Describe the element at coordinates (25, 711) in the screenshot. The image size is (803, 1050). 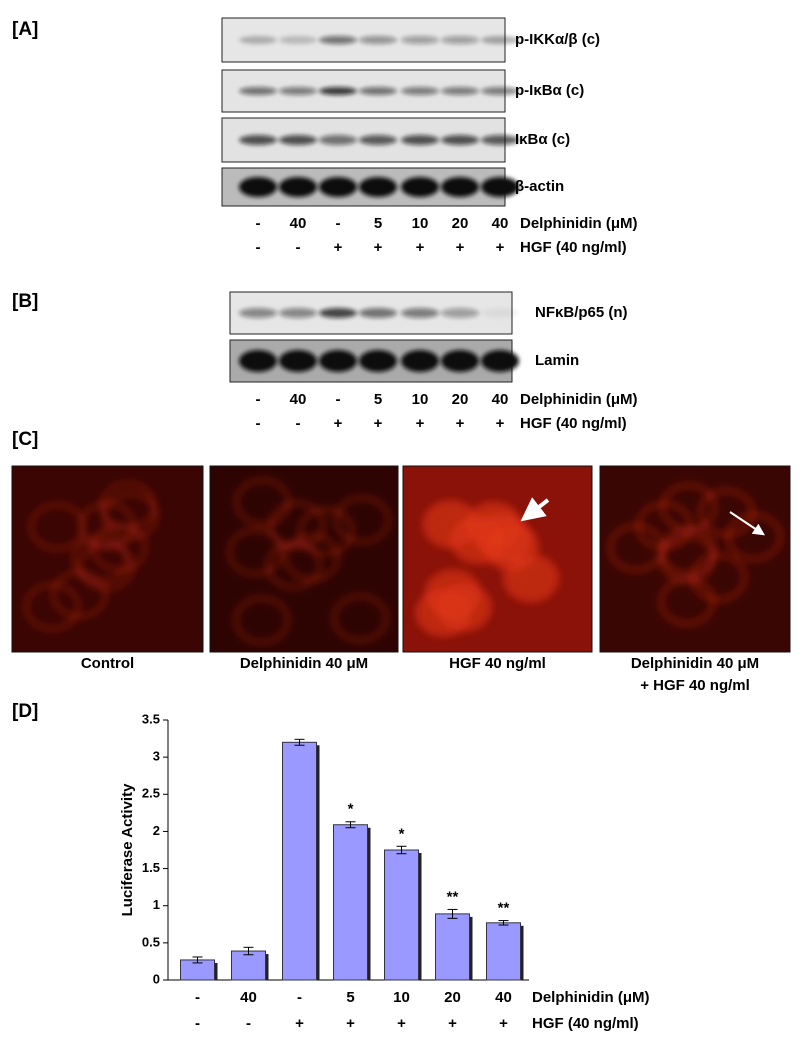
I see `panel-label: [D]` at that location.